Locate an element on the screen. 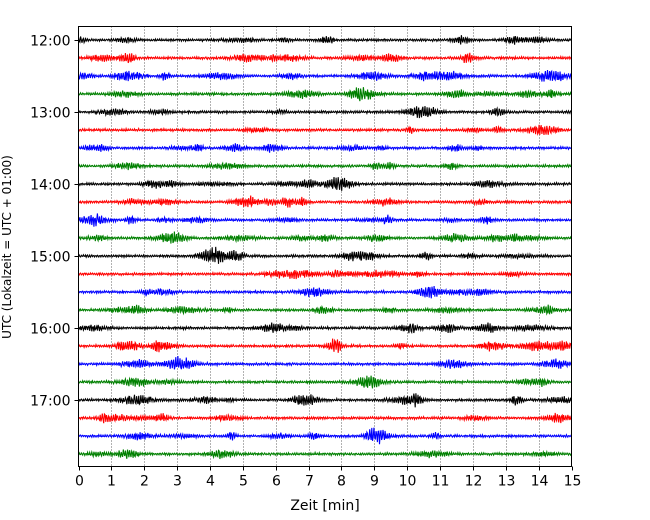  x-tick-label: 15 is located at coordinates (573, 482).